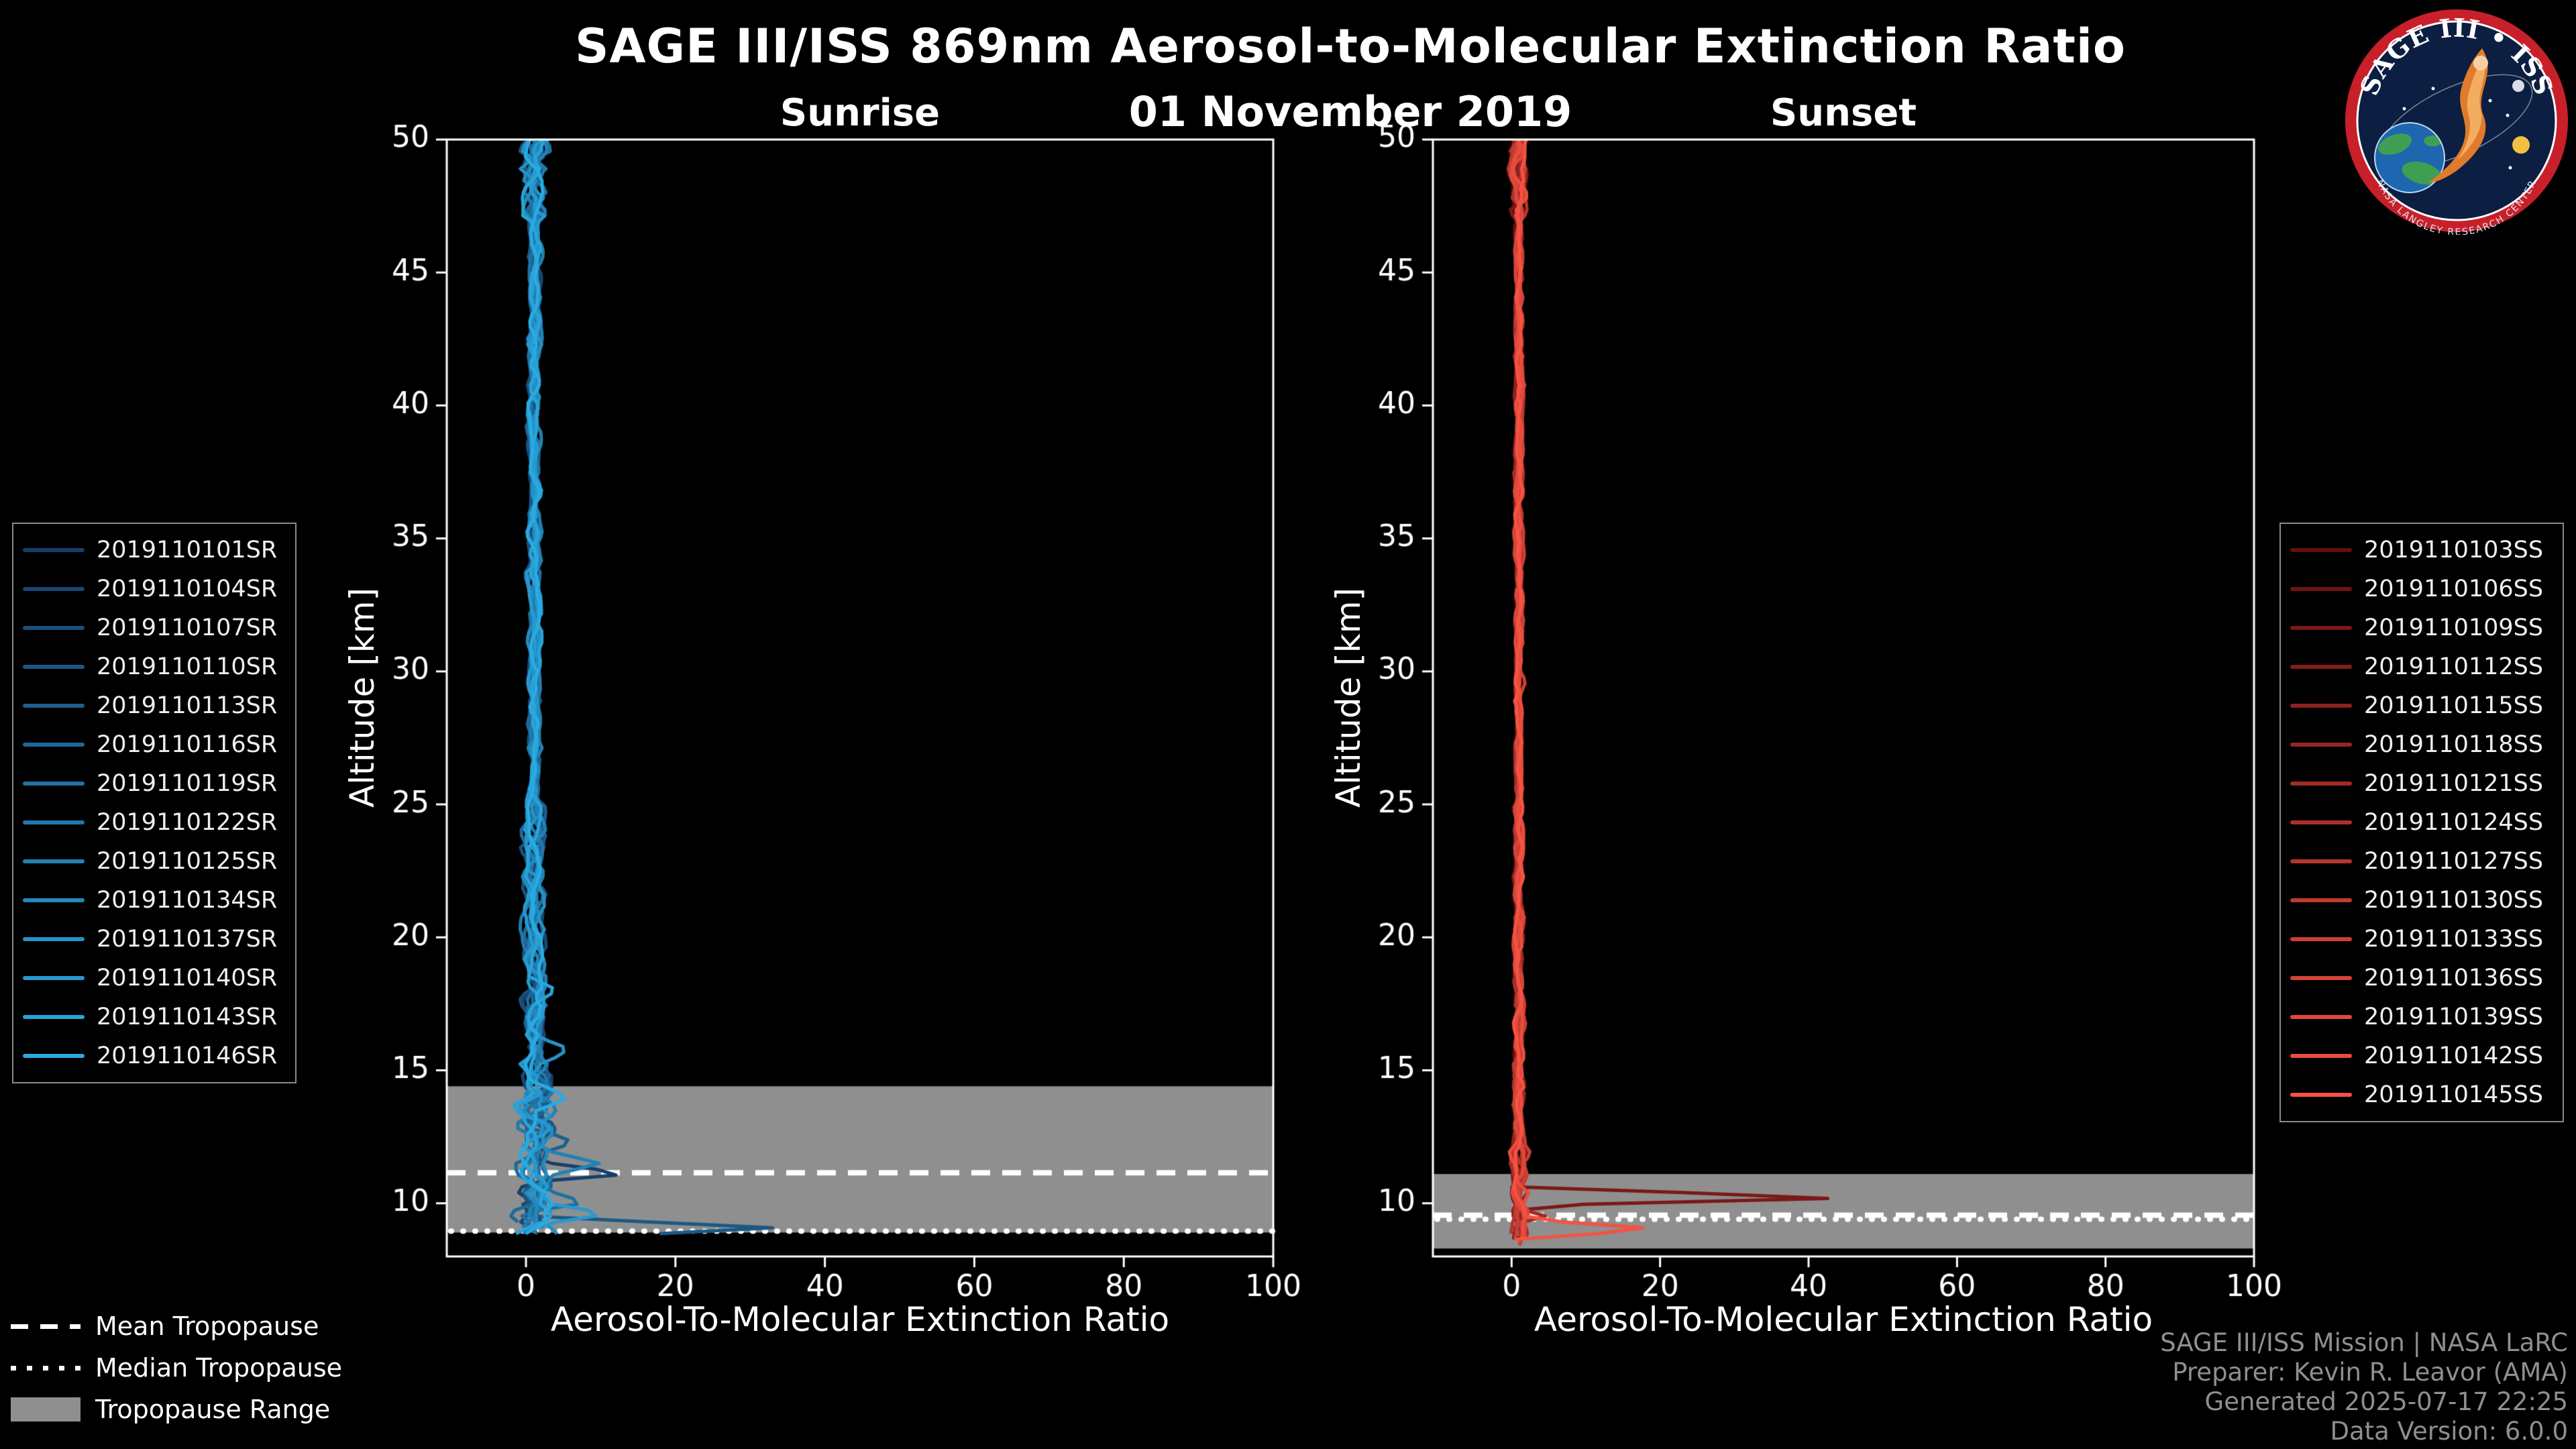 The height and width of the screenshot is (1449, 2576). Describe the element at coordinates (213, 1409) in the screenshot. I see `tropopause-legend-label: Tropopause Range` at that location.